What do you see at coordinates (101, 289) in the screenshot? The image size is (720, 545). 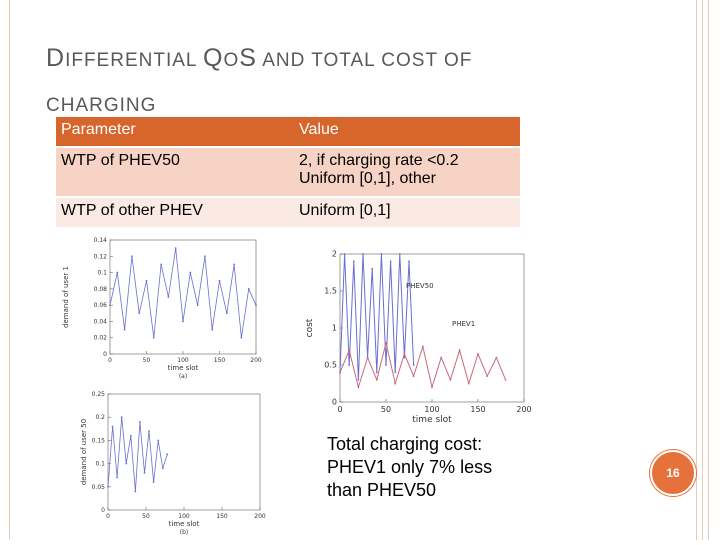 I see `y-tick-label: 0.08` at bounding box center [101, 289].